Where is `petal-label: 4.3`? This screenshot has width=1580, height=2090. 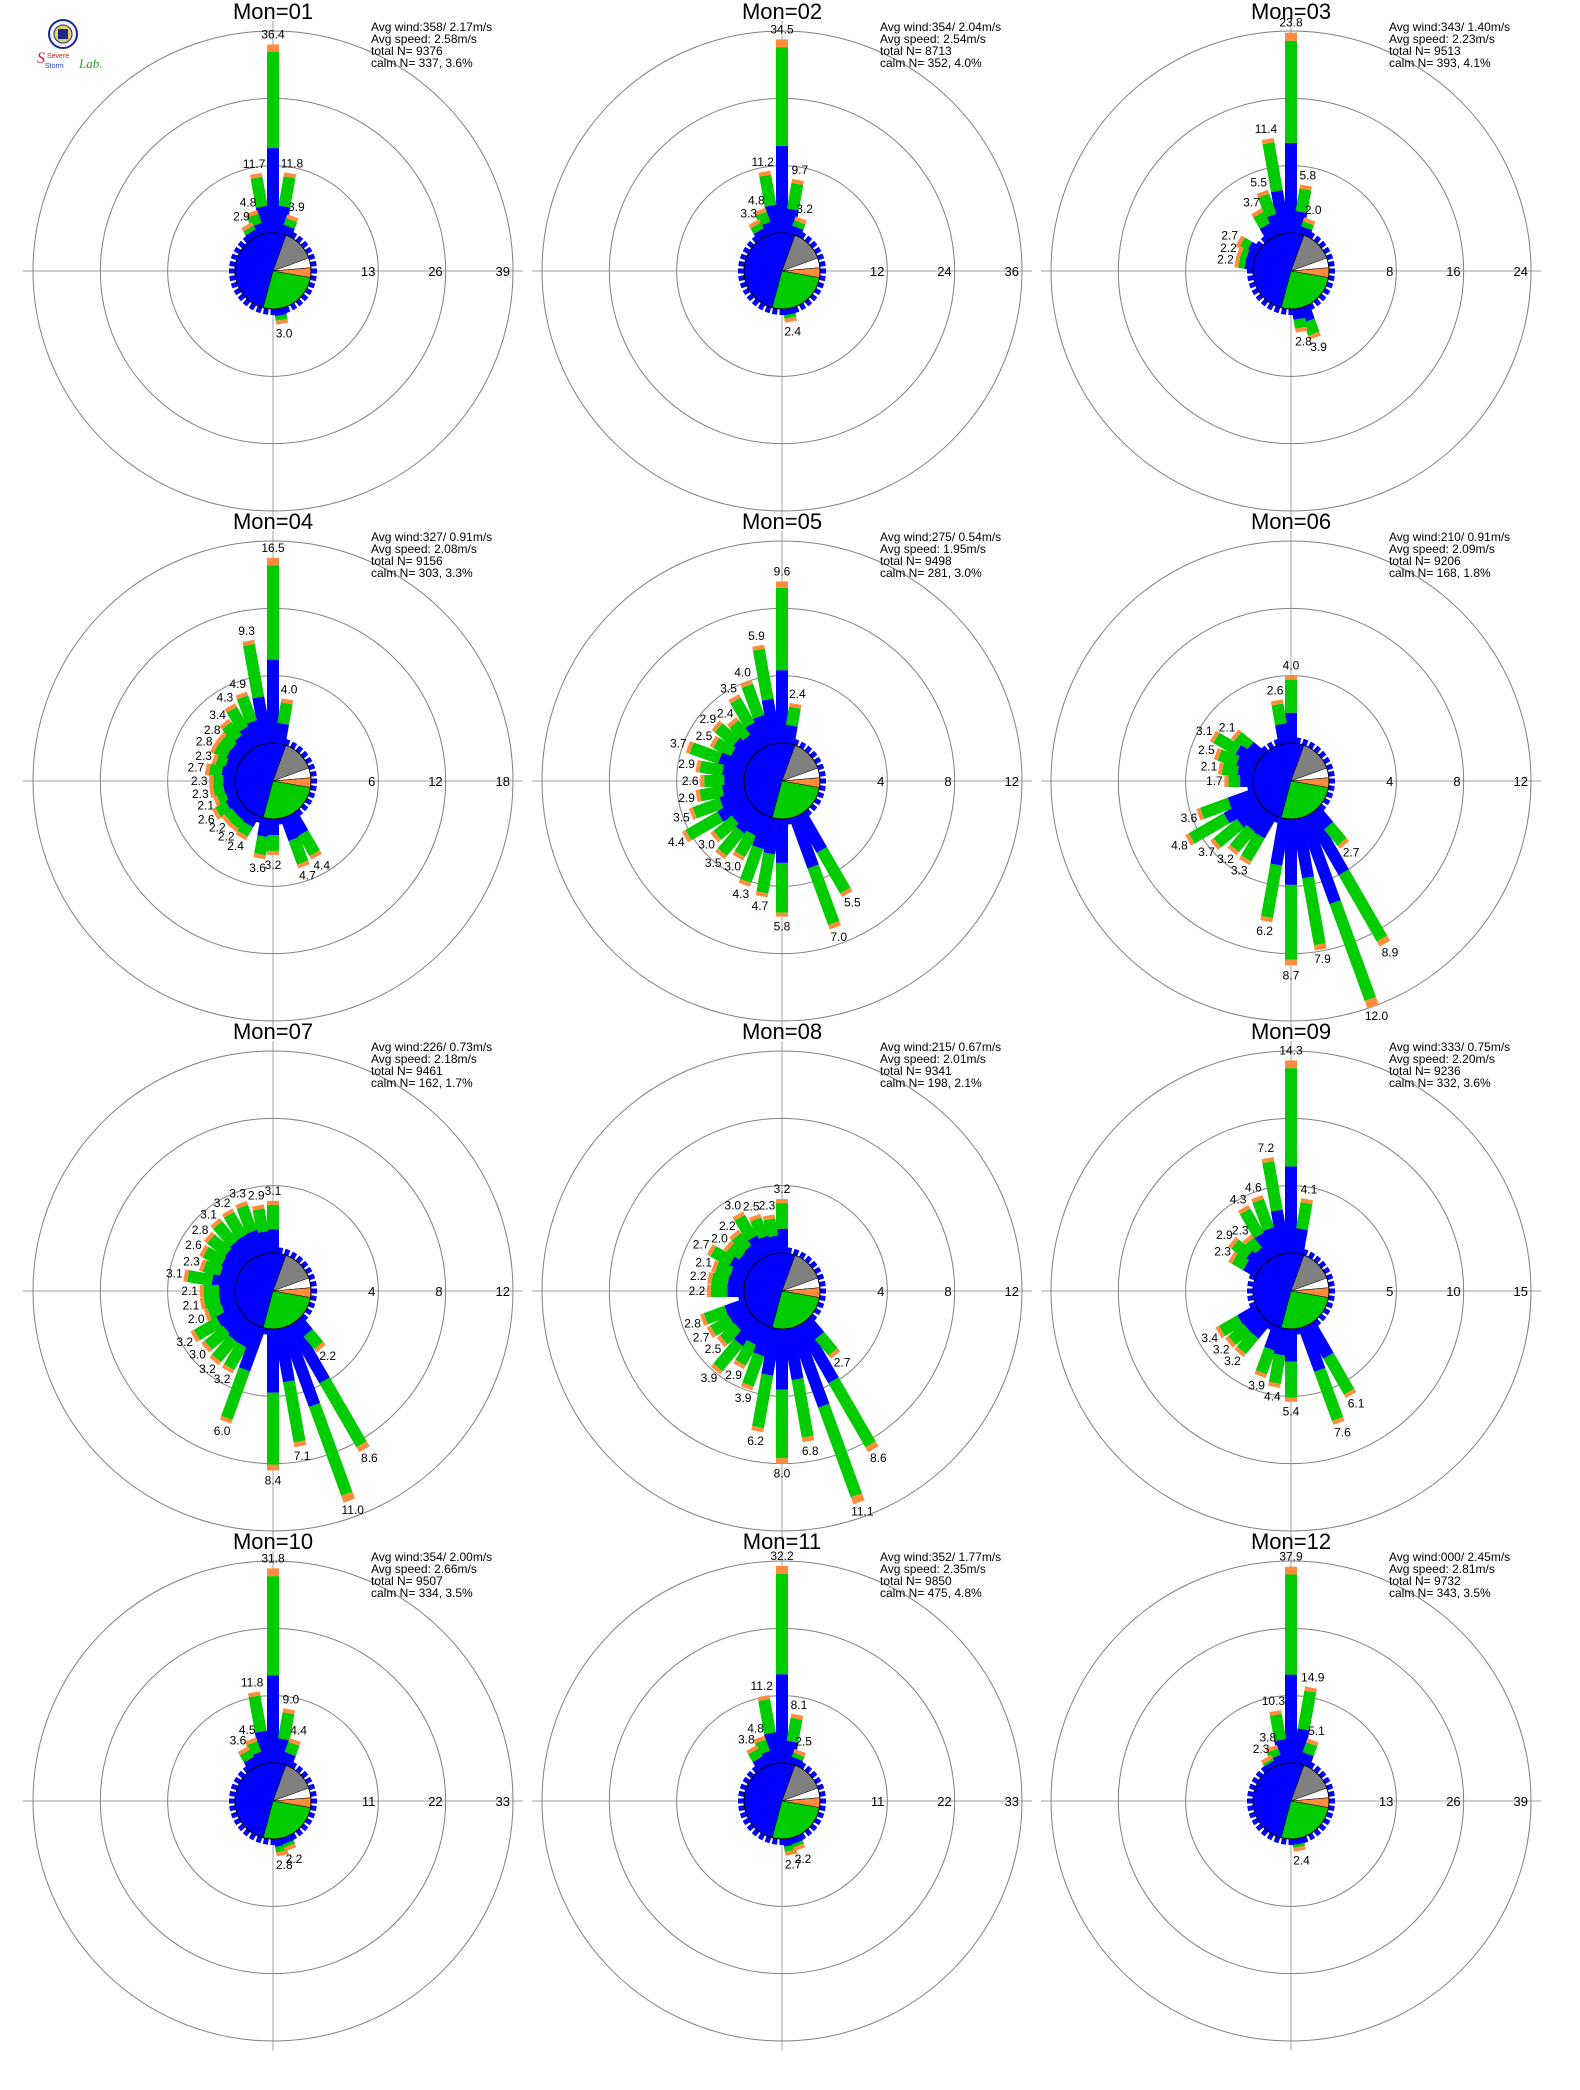
petal-label: 4.3 is located at coordinates (225, 698).